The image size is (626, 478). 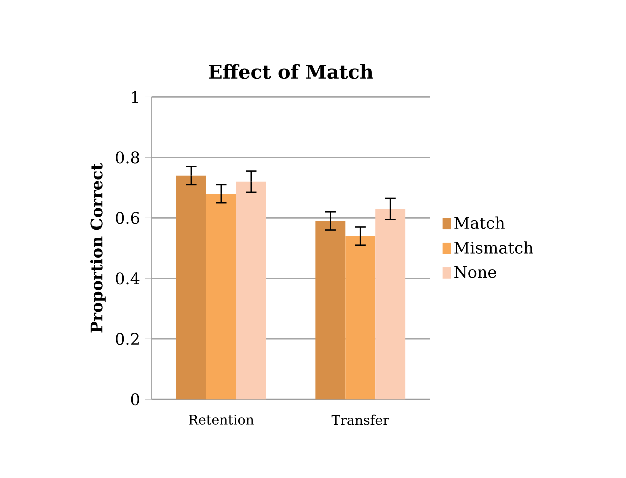 I want to click on legend-label: None, so click(x=475, y=272).